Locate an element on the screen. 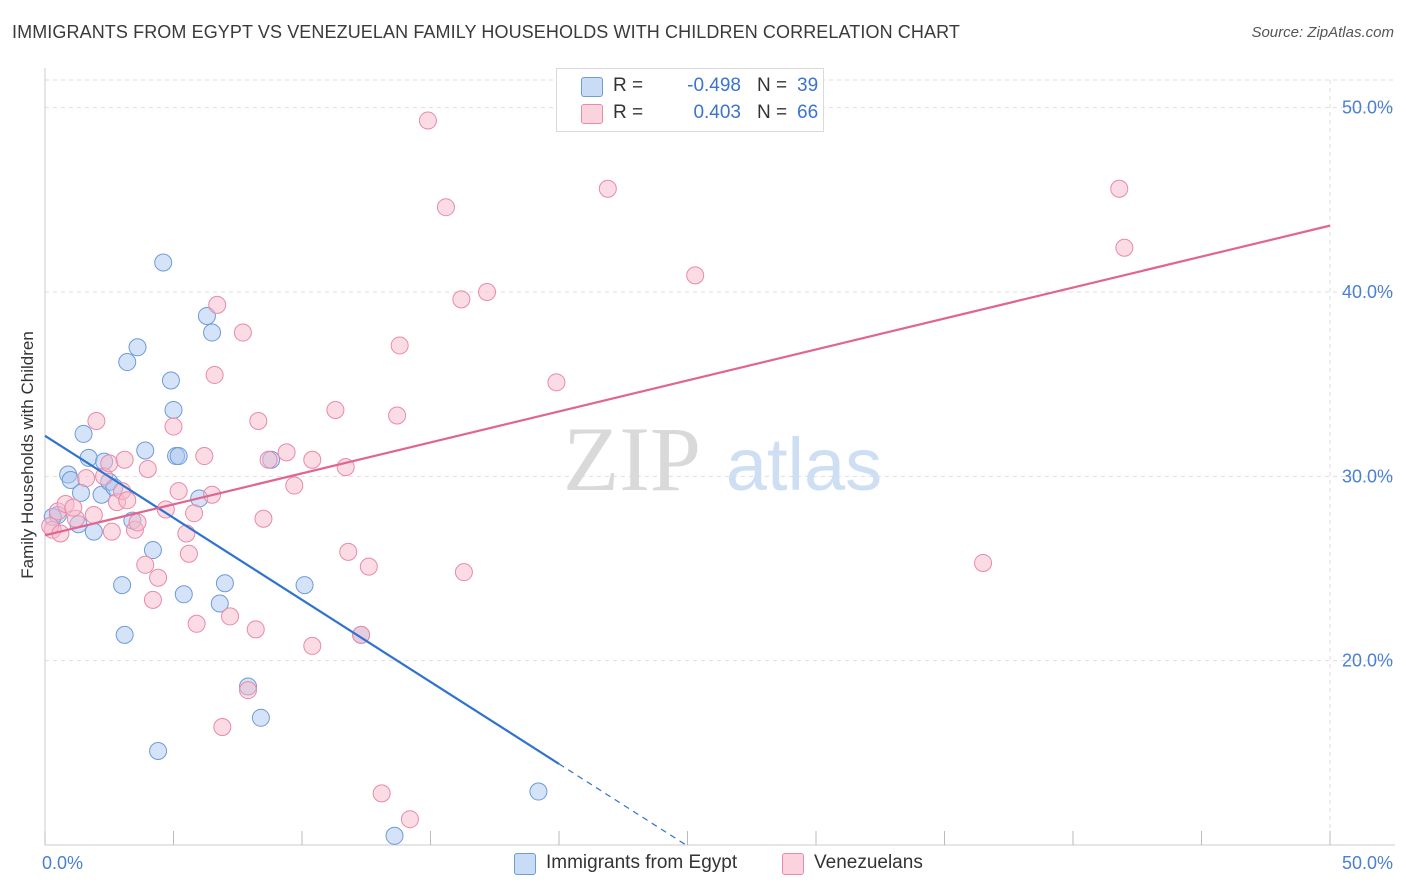  y-tick-label: 20.0% is located at coordinates (1367, 661).